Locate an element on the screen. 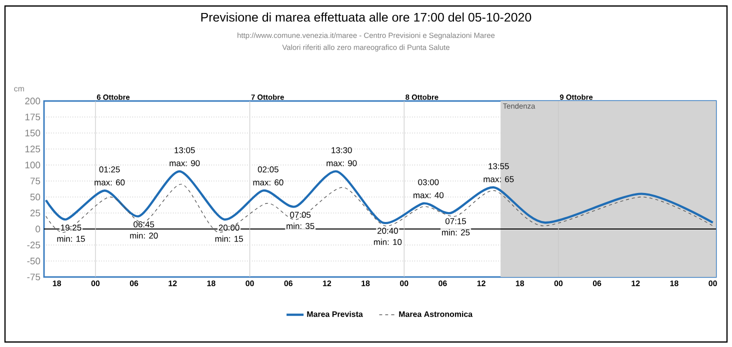  annotation: 19:25 is located at coordinates (71, 227).